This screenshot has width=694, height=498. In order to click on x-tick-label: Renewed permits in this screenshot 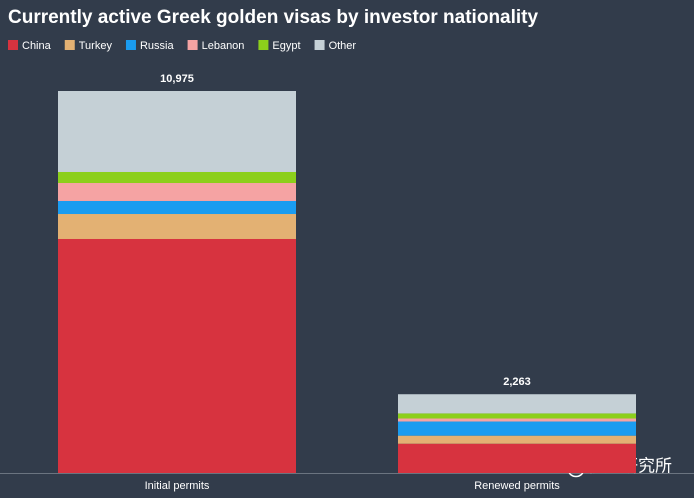, I will do `click(517, 486)`.